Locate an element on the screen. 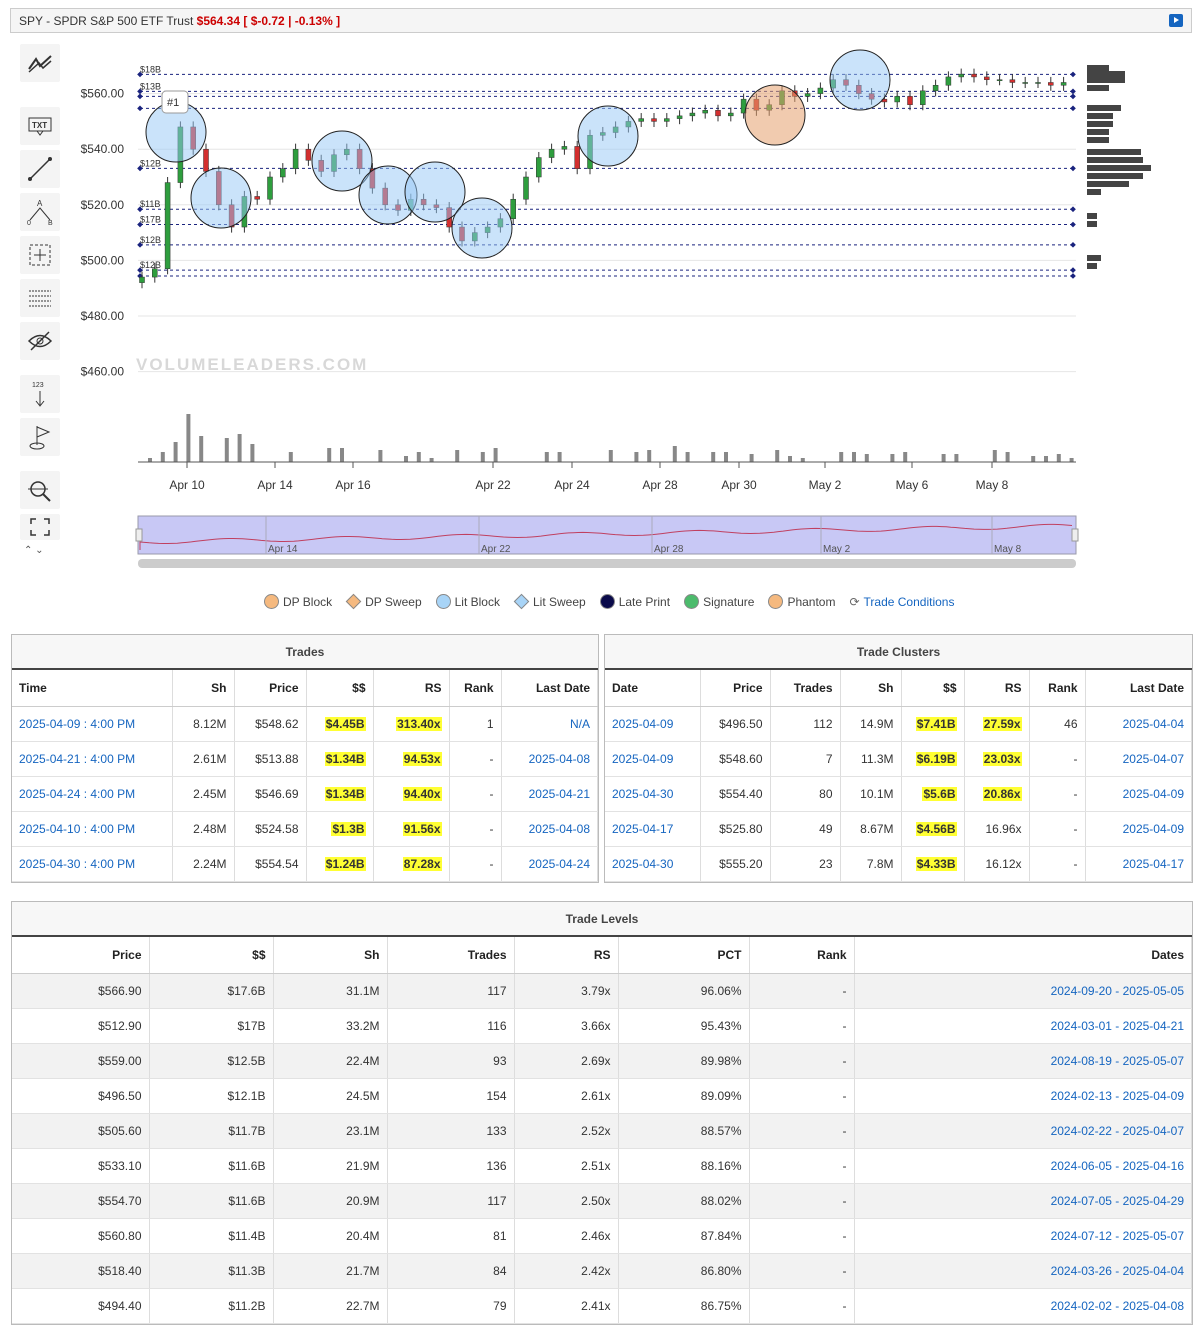 Image resolution: width=1199 pixels, height=1326 pixels. column-header: Date is located at coordinates (653, 688).